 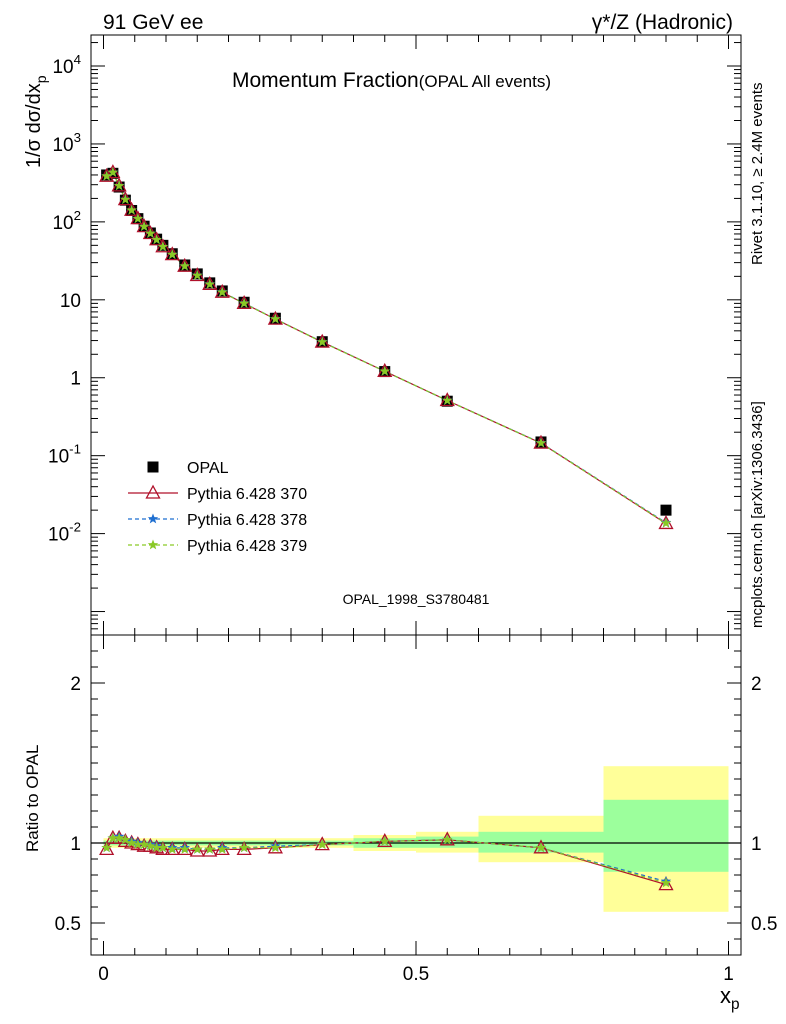 What do you see at coordinates (728, 974) in the screenshot?
I see `ratio-x-tick-label: 1` at bounding box center [728, 974].